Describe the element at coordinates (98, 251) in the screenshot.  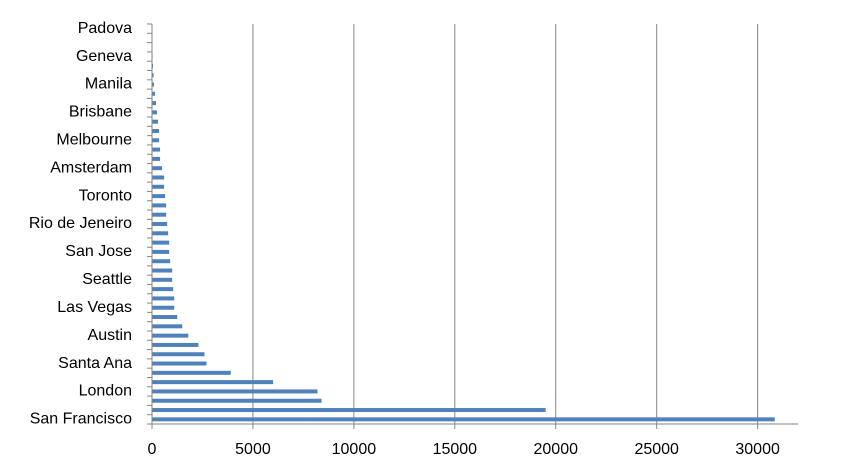
I see `y-tick-label: San Jose` at that location.